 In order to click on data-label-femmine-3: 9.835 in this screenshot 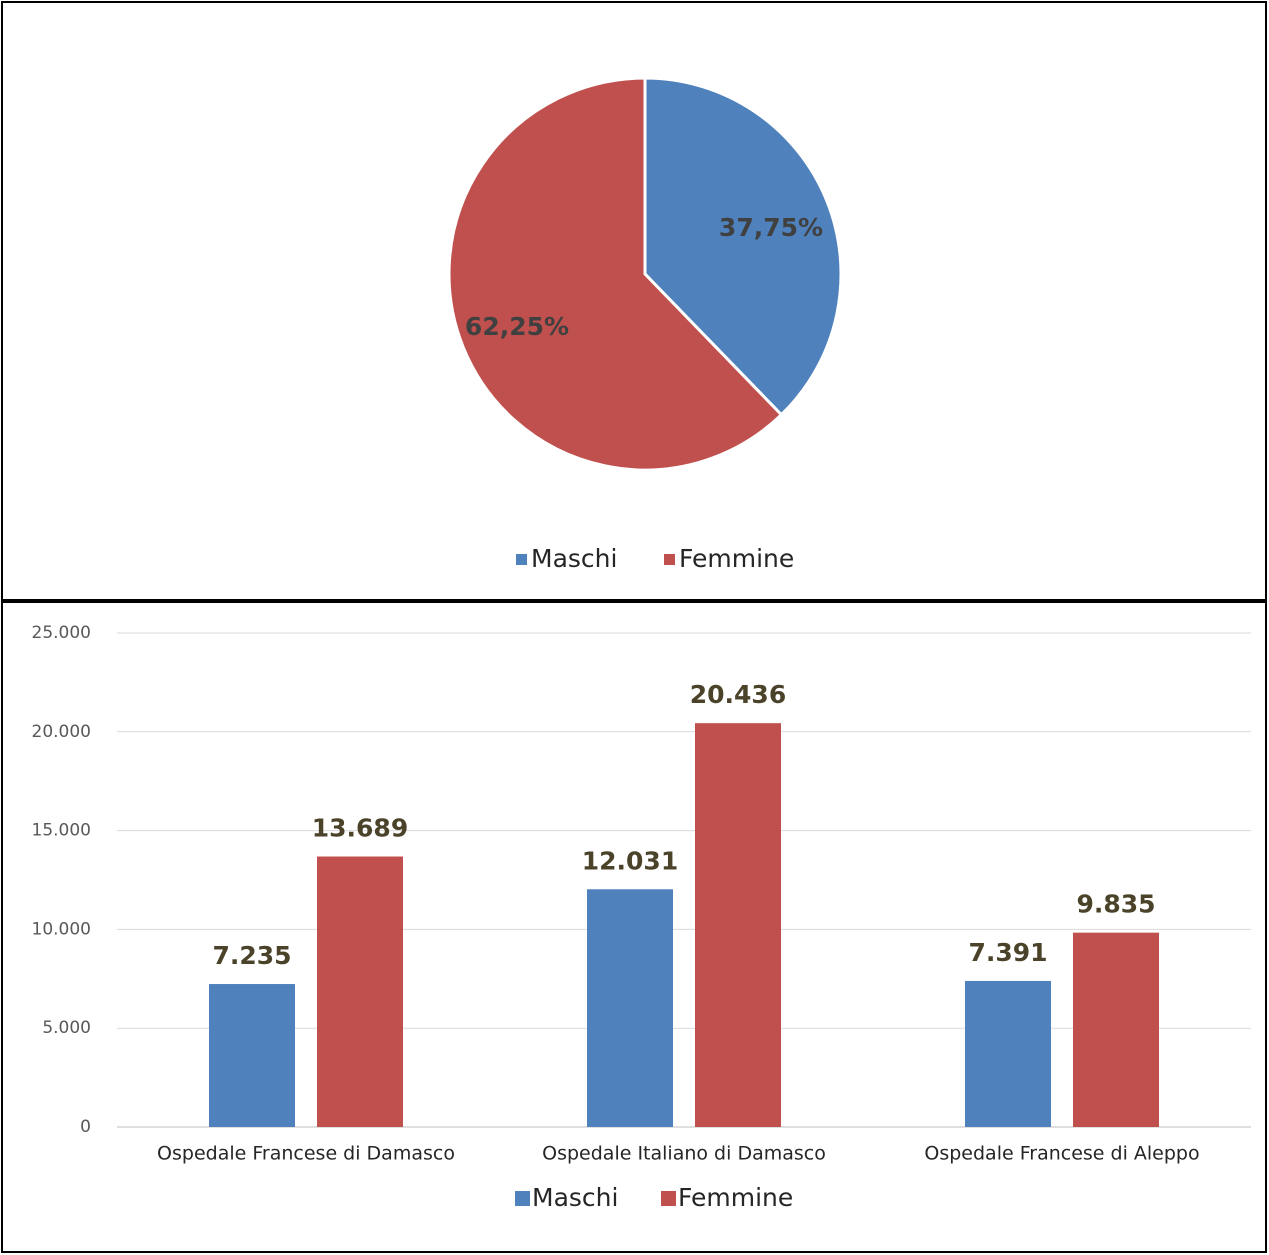, I will do `click(1115, 904)`.